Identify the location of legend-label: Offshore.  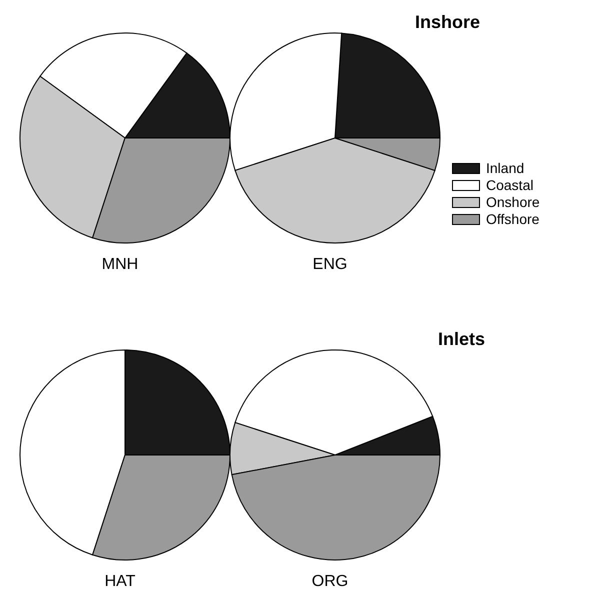
(513, 219).